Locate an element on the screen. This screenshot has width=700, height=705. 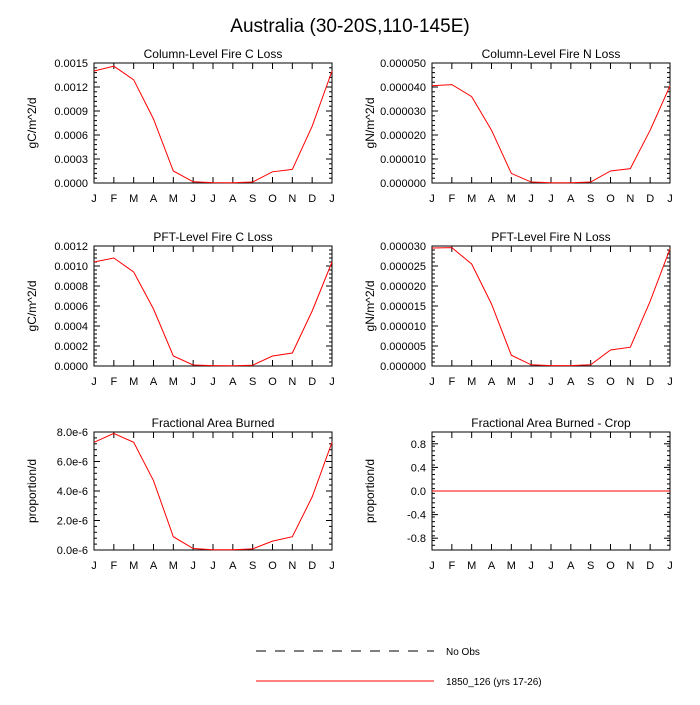
y-tick-label: 0.0004 is located at coordinates (71, 327).